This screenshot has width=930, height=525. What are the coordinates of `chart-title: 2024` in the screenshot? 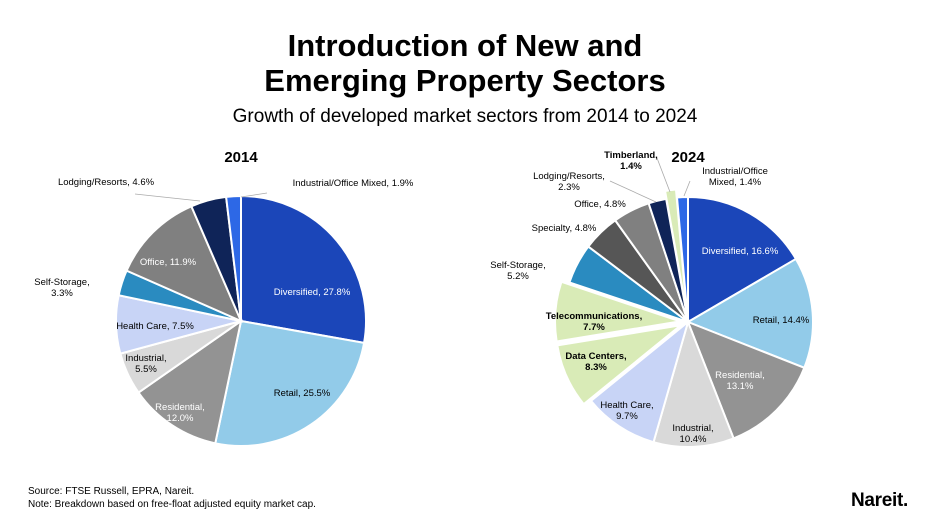 It's located at (688, 157).